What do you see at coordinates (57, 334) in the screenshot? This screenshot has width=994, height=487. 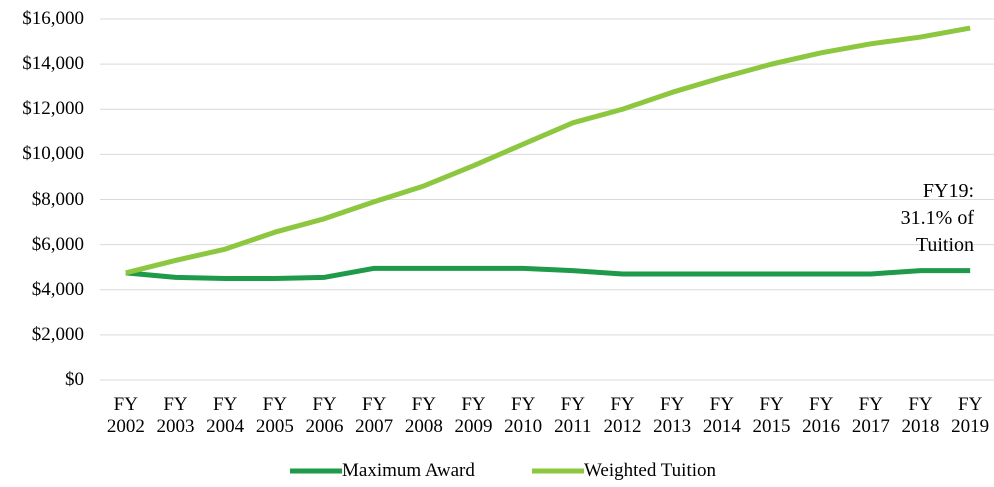 I see `y-tick-label: $2,000` at bounding box center [57, 334].